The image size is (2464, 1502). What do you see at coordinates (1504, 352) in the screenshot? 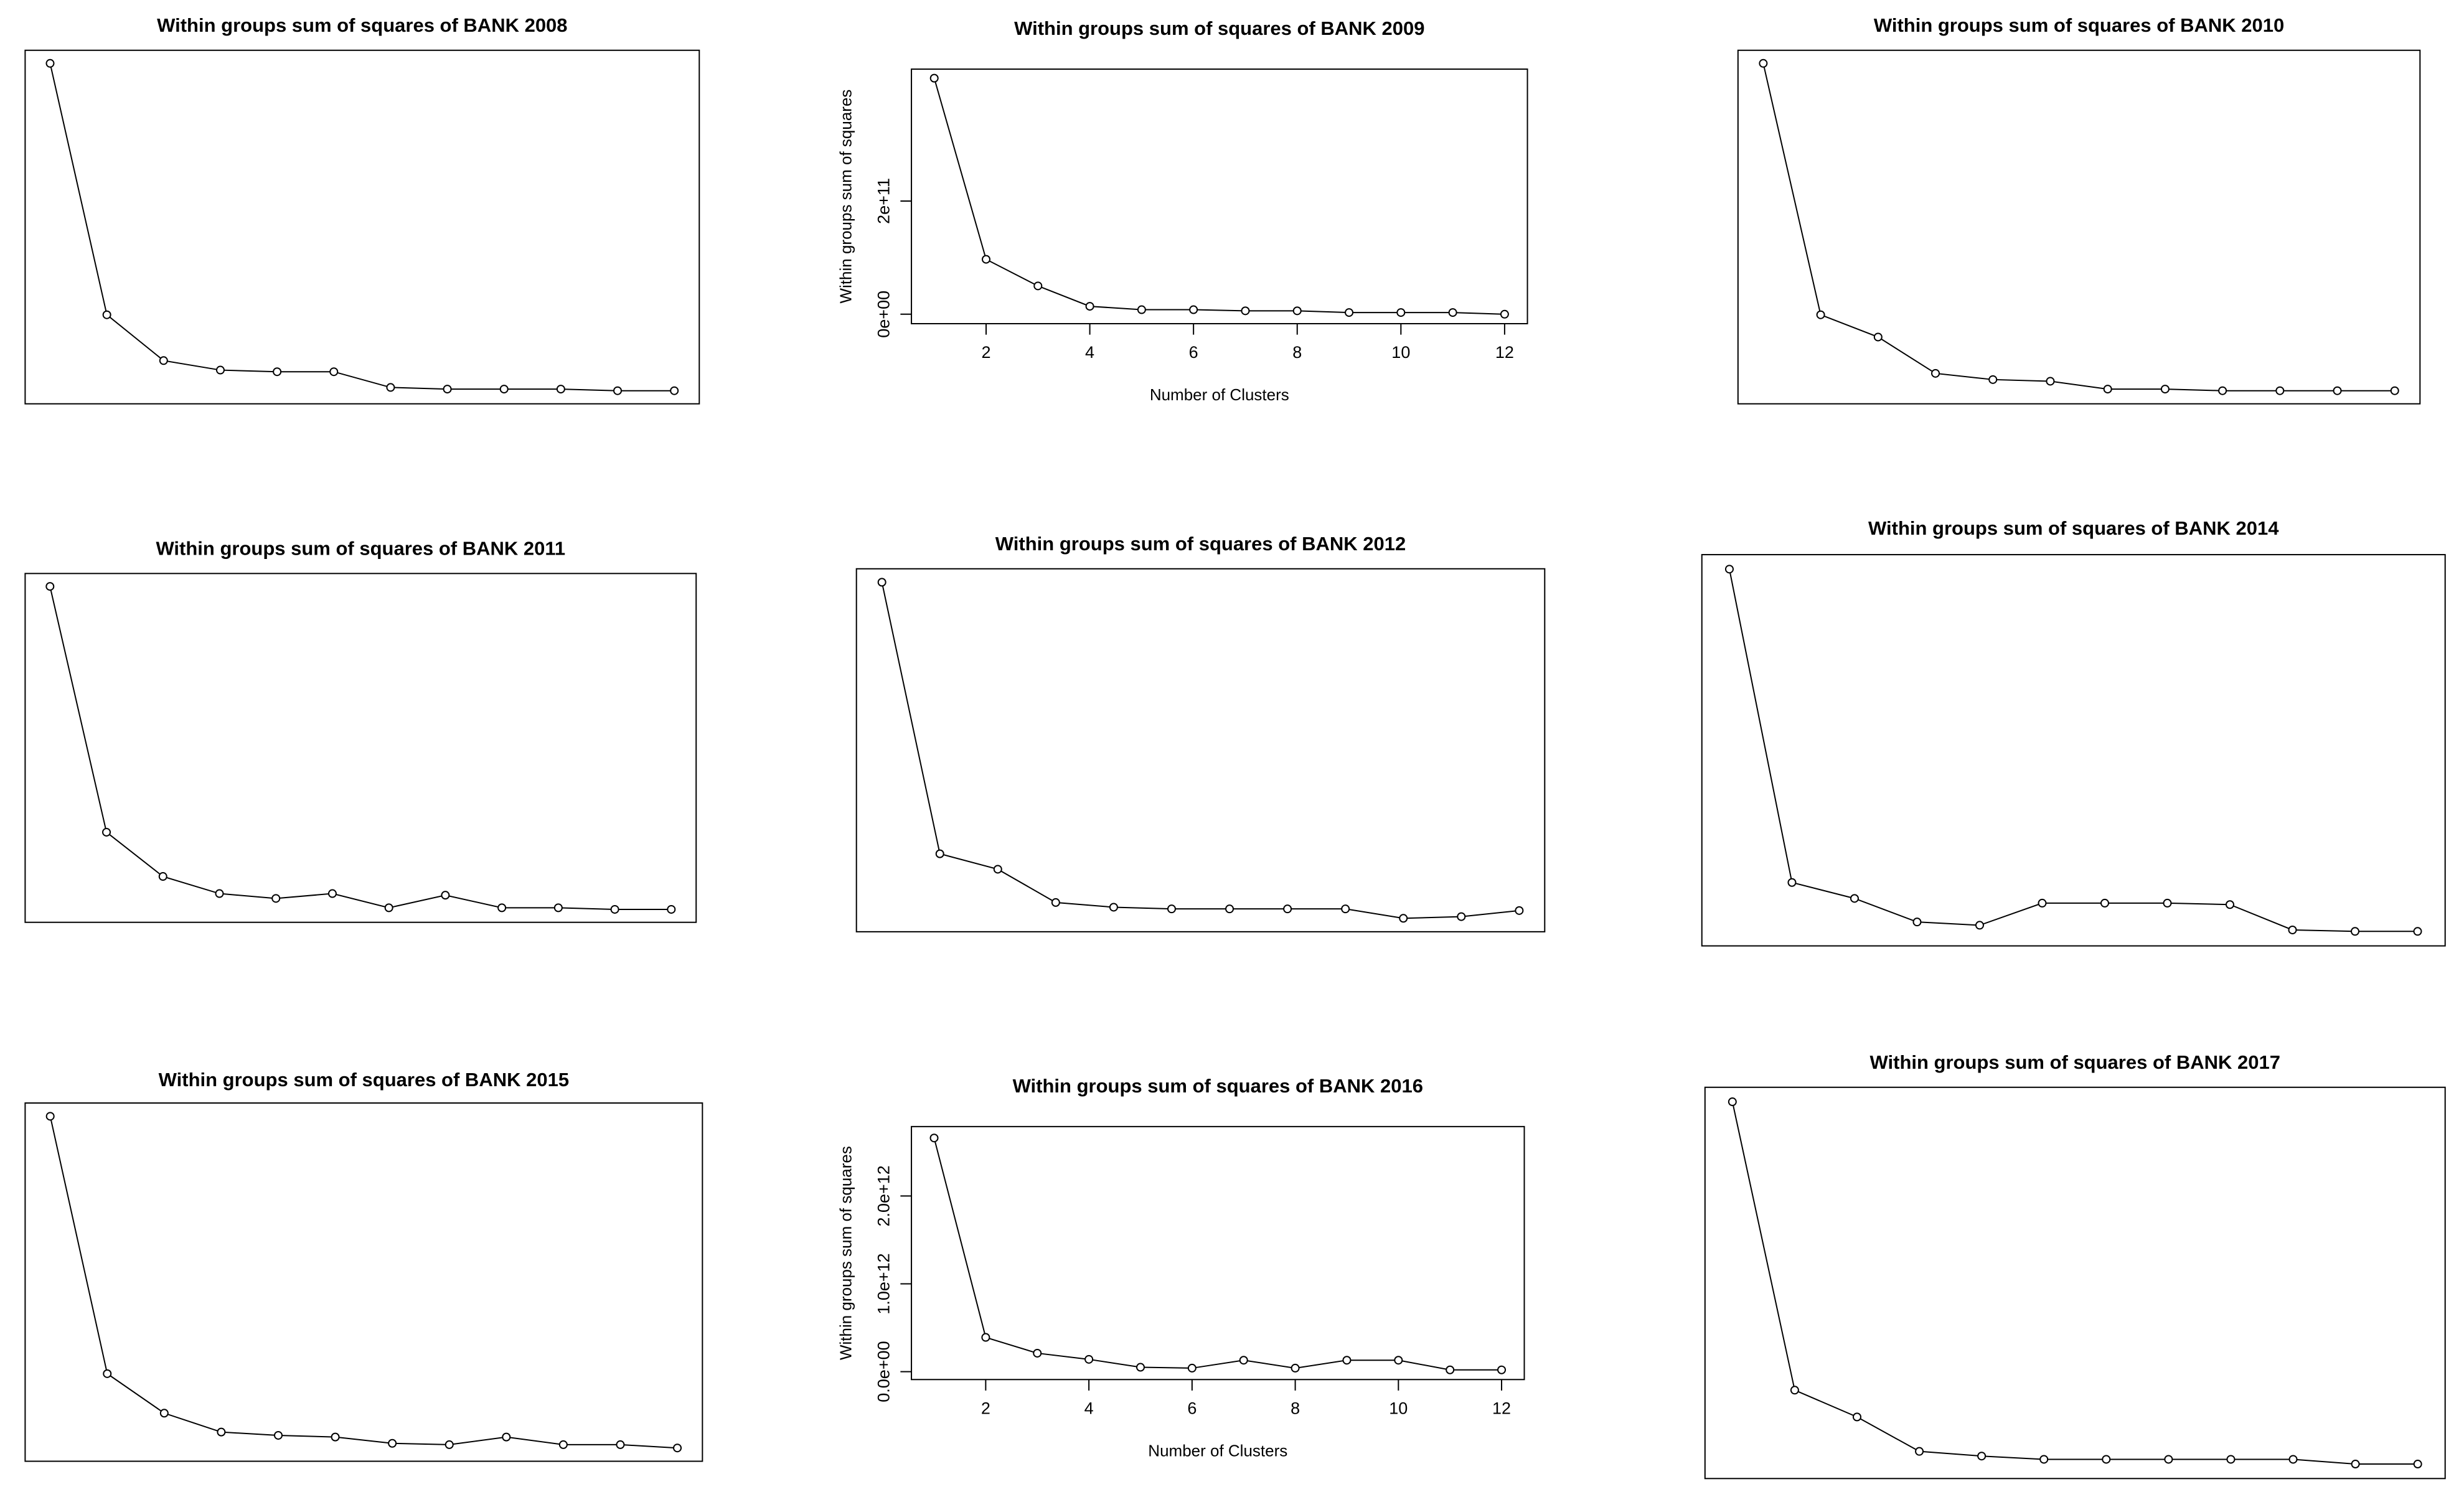
I see `x-tick-label: 12` at bounding box center [1504, 352].